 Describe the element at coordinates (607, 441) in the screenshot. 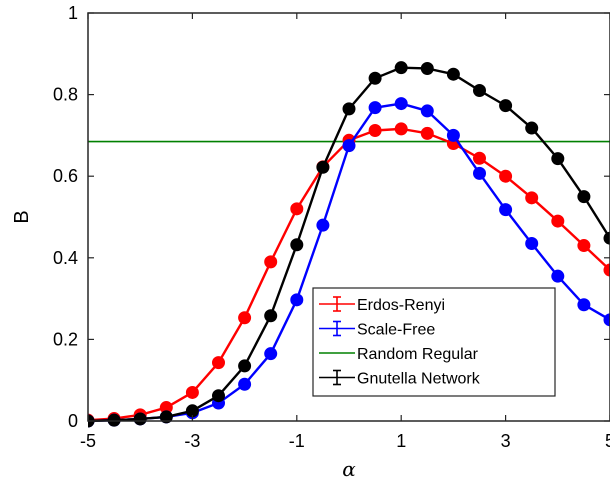

I see `x-tick-label: 5` at that location.